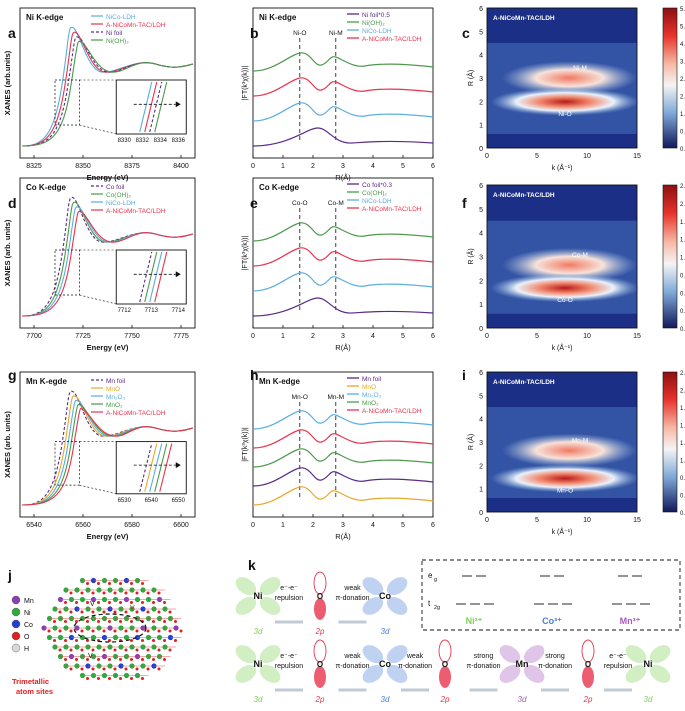  What do you see at coordinates (16, 648) in the screenshot?
I see `legend-atom` at bounding box center [16, 648].